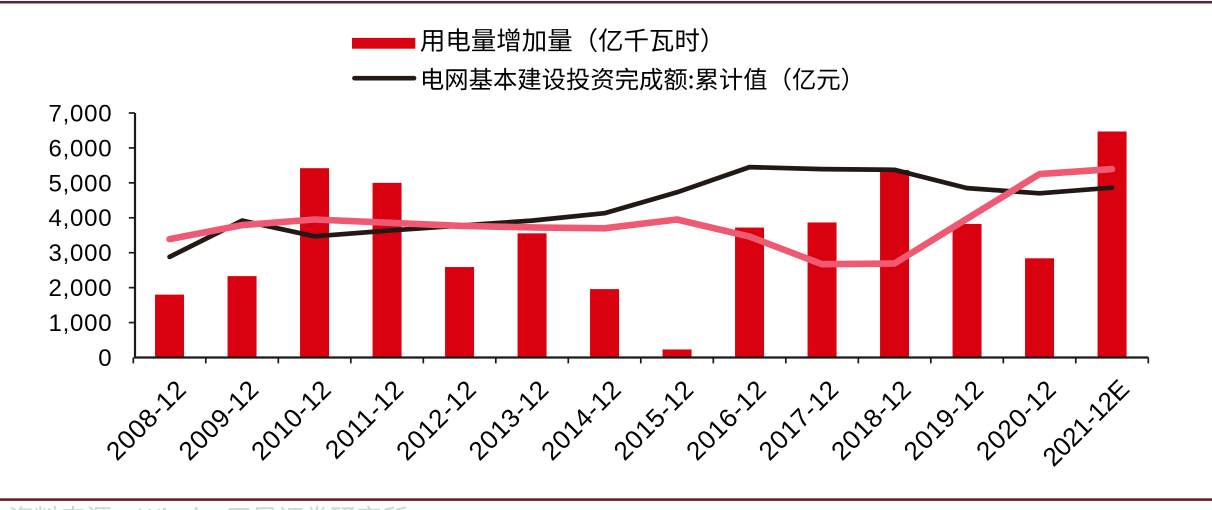  Describe the element at coordinates (581, 420) in the screenshot. I see `svg-text: 2014-12` at that location.